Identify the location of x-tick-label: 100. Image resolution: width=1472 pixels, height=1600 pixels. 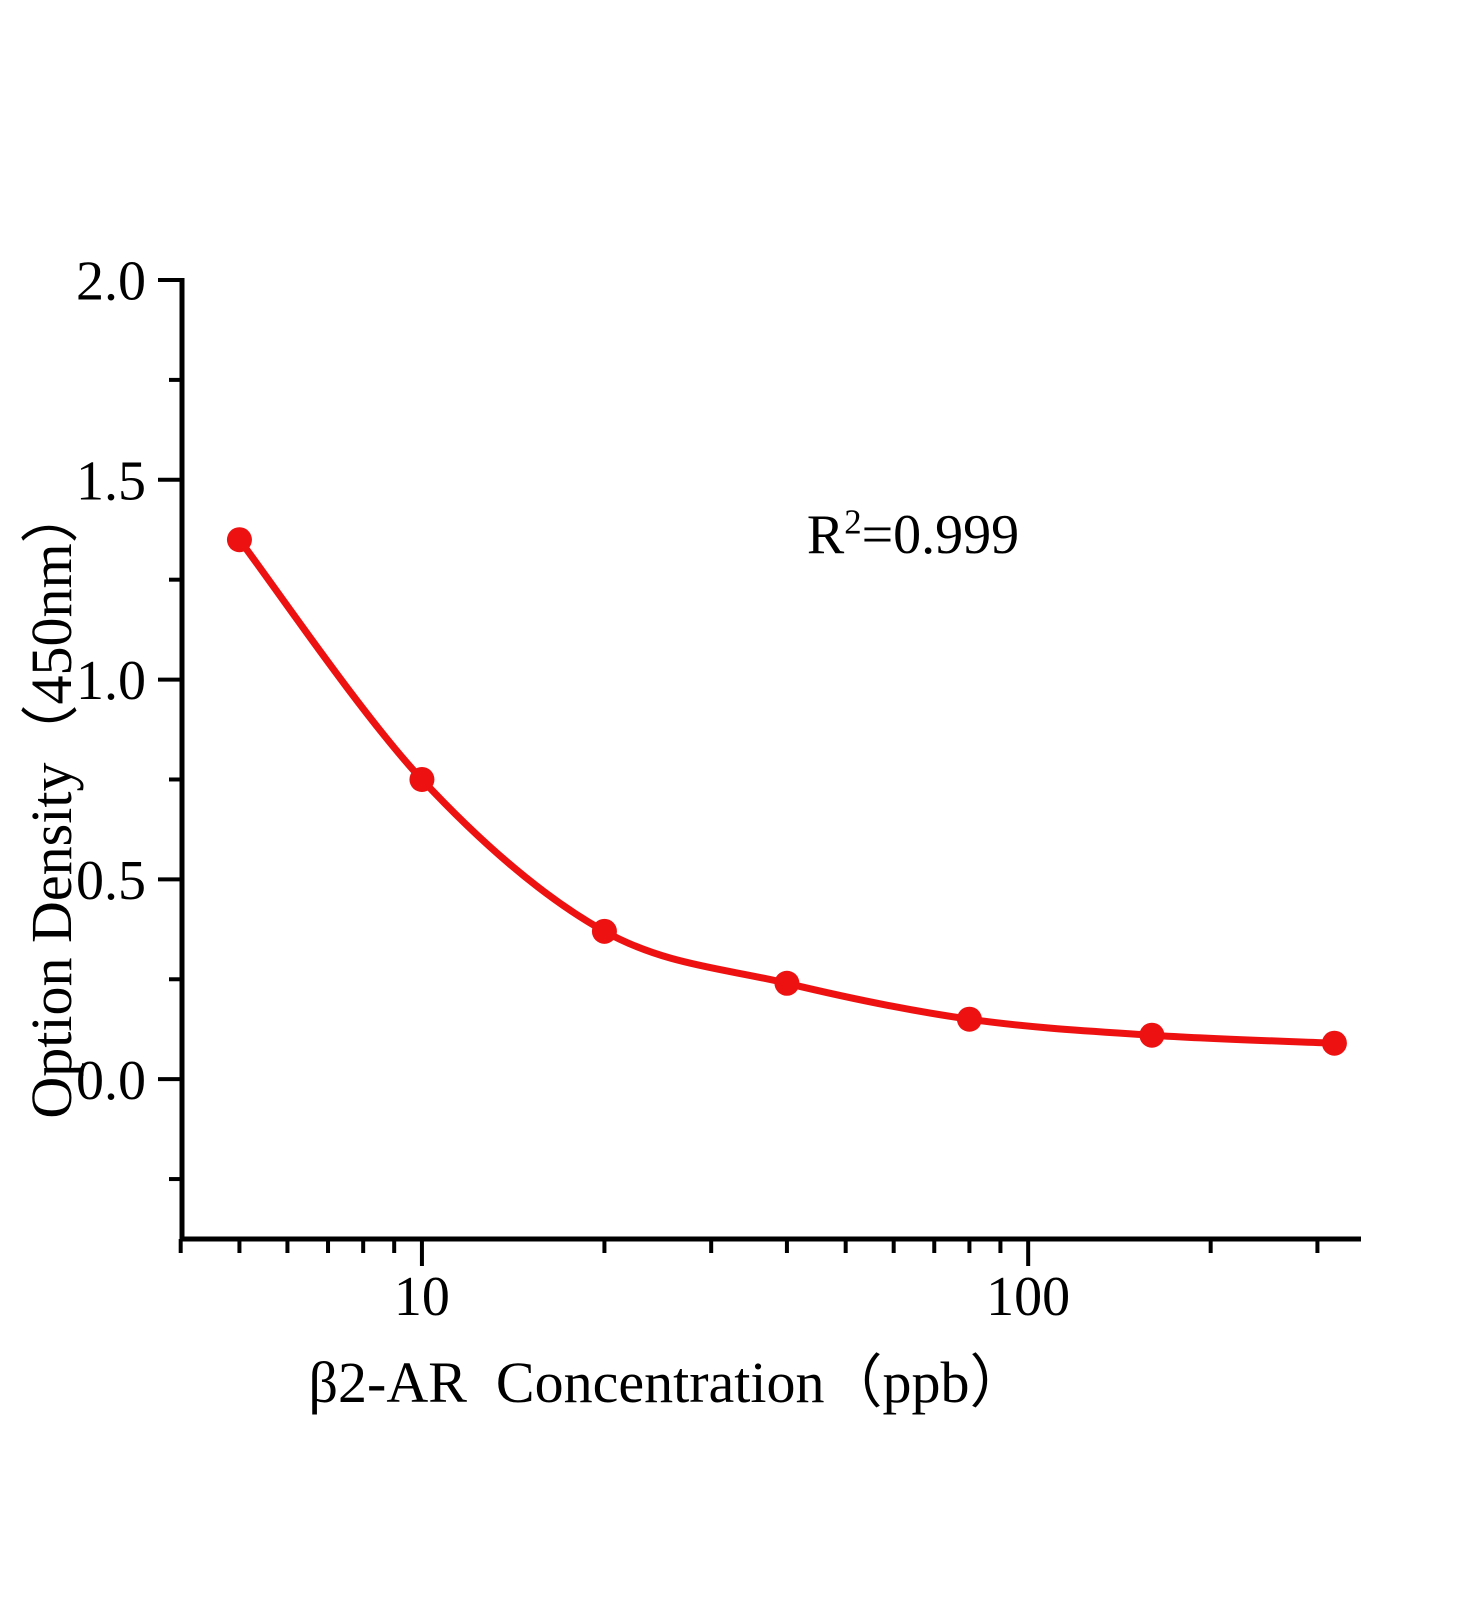
(1028, 1297).